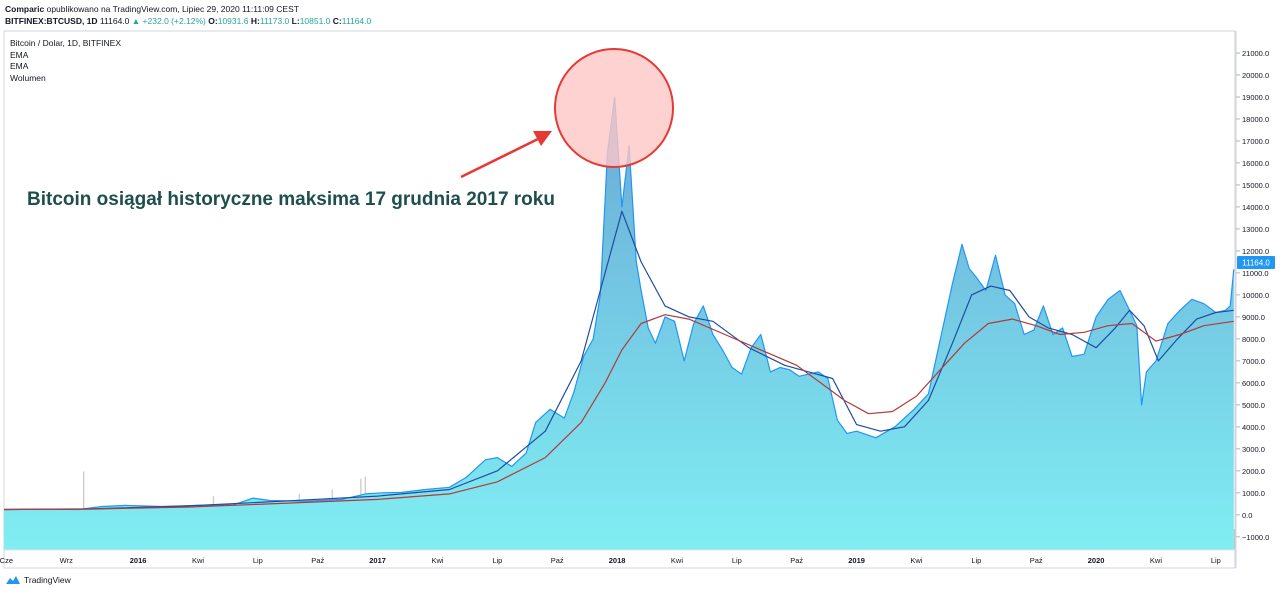 The width and height of the screenshot is (1280, 594). I want to click on tradingview-footer: TradingView, so click(38, 580).